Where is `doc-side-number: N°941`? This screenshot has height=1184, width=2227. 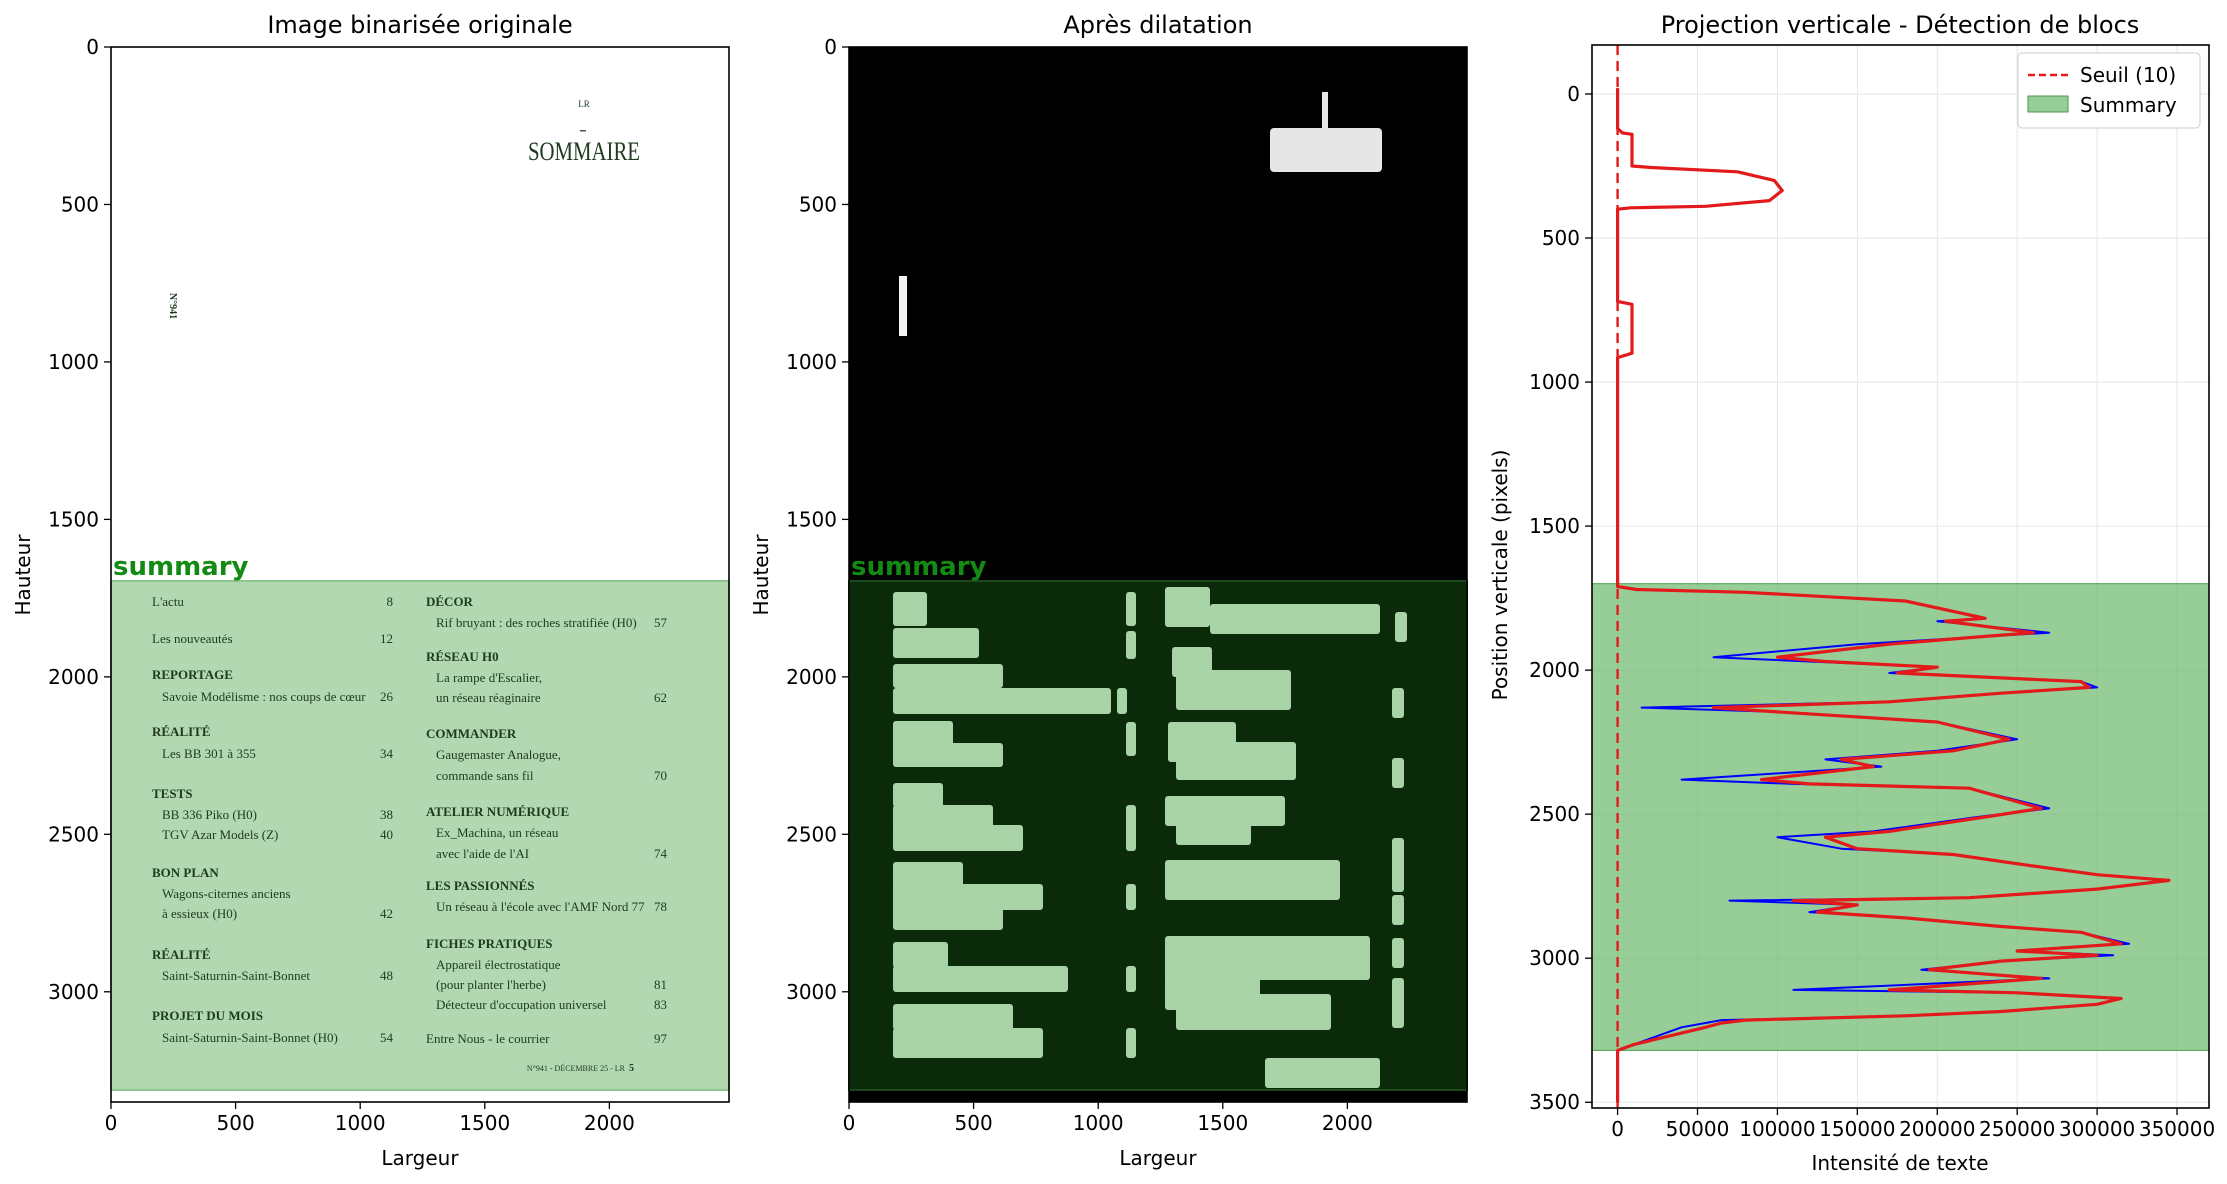 doc-side-number: N°941 is located at coordinates (172, 306).